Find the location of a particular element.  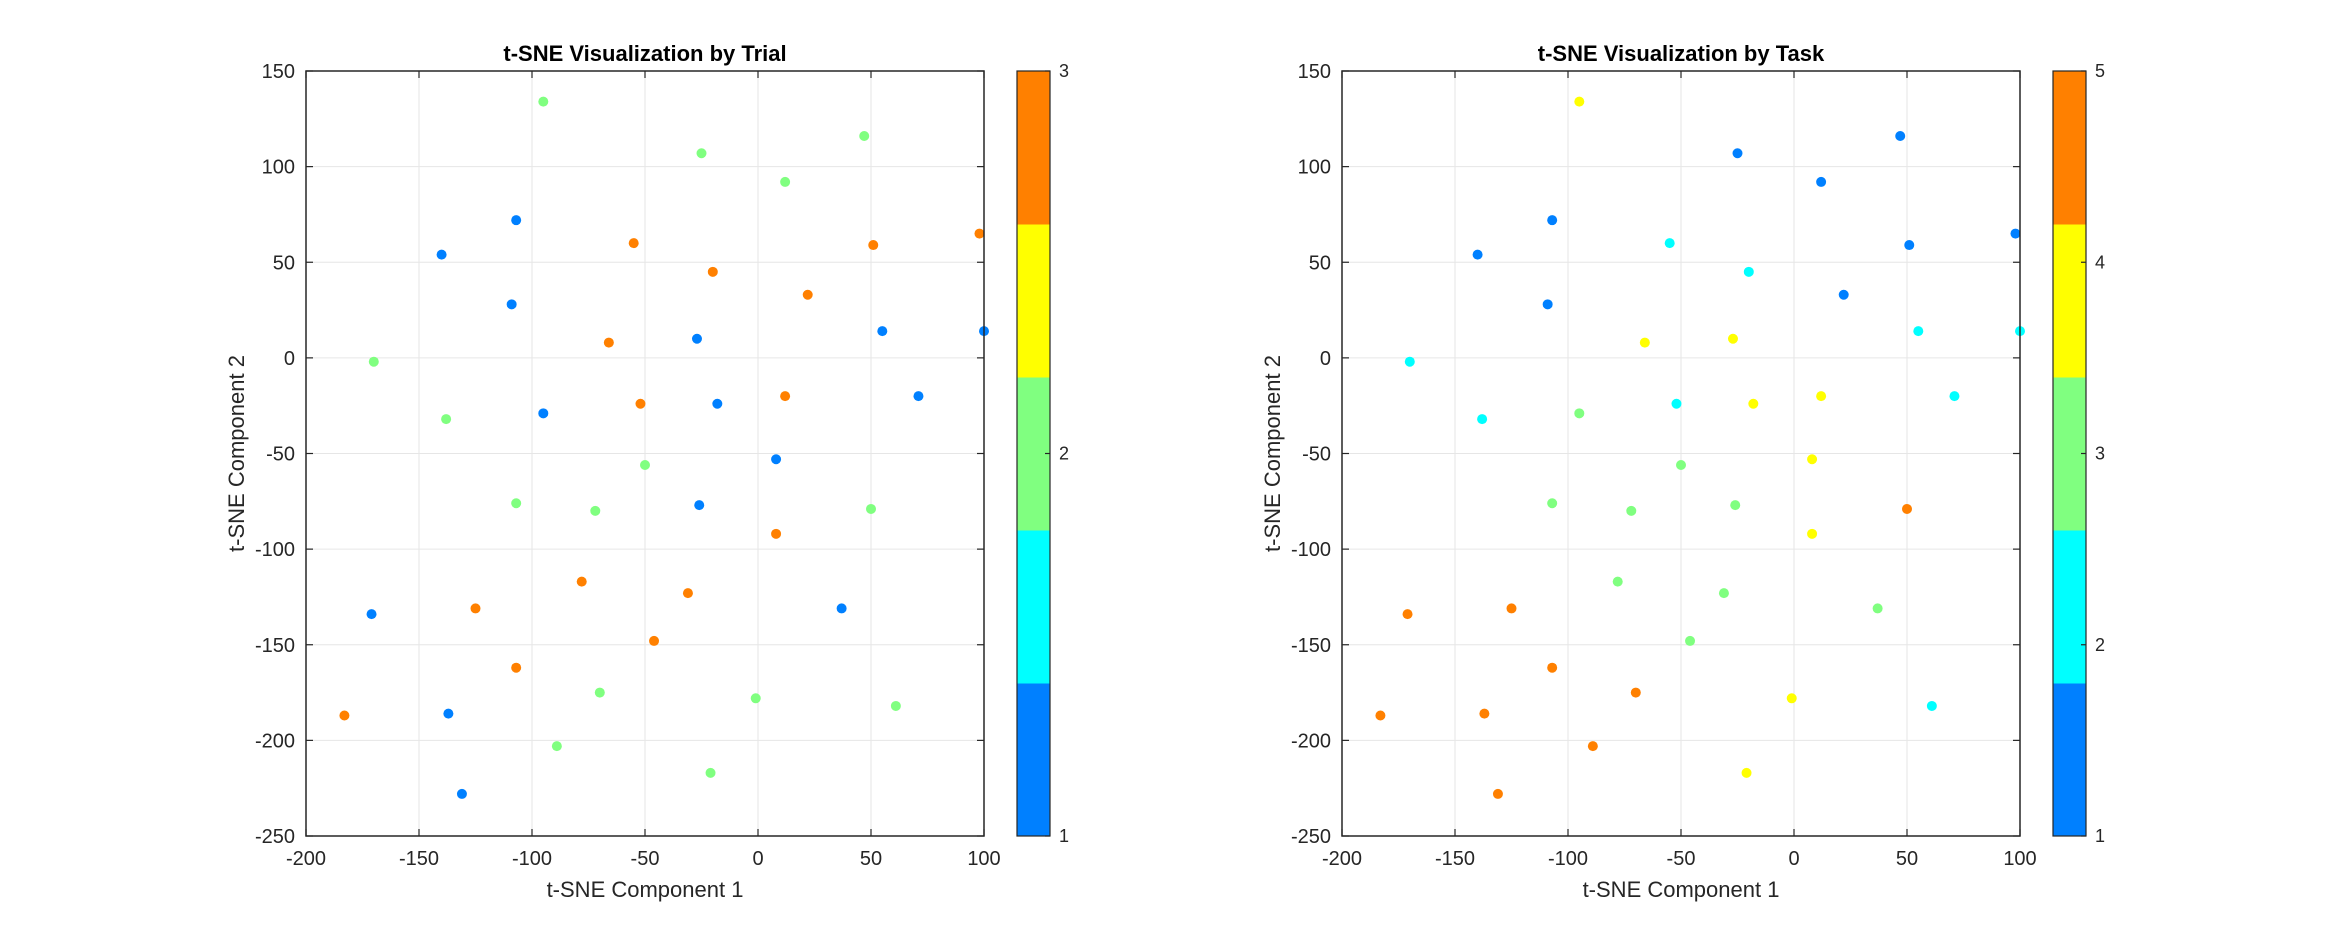

y-tick-label: -100 is located at coordinates (1311, 550).